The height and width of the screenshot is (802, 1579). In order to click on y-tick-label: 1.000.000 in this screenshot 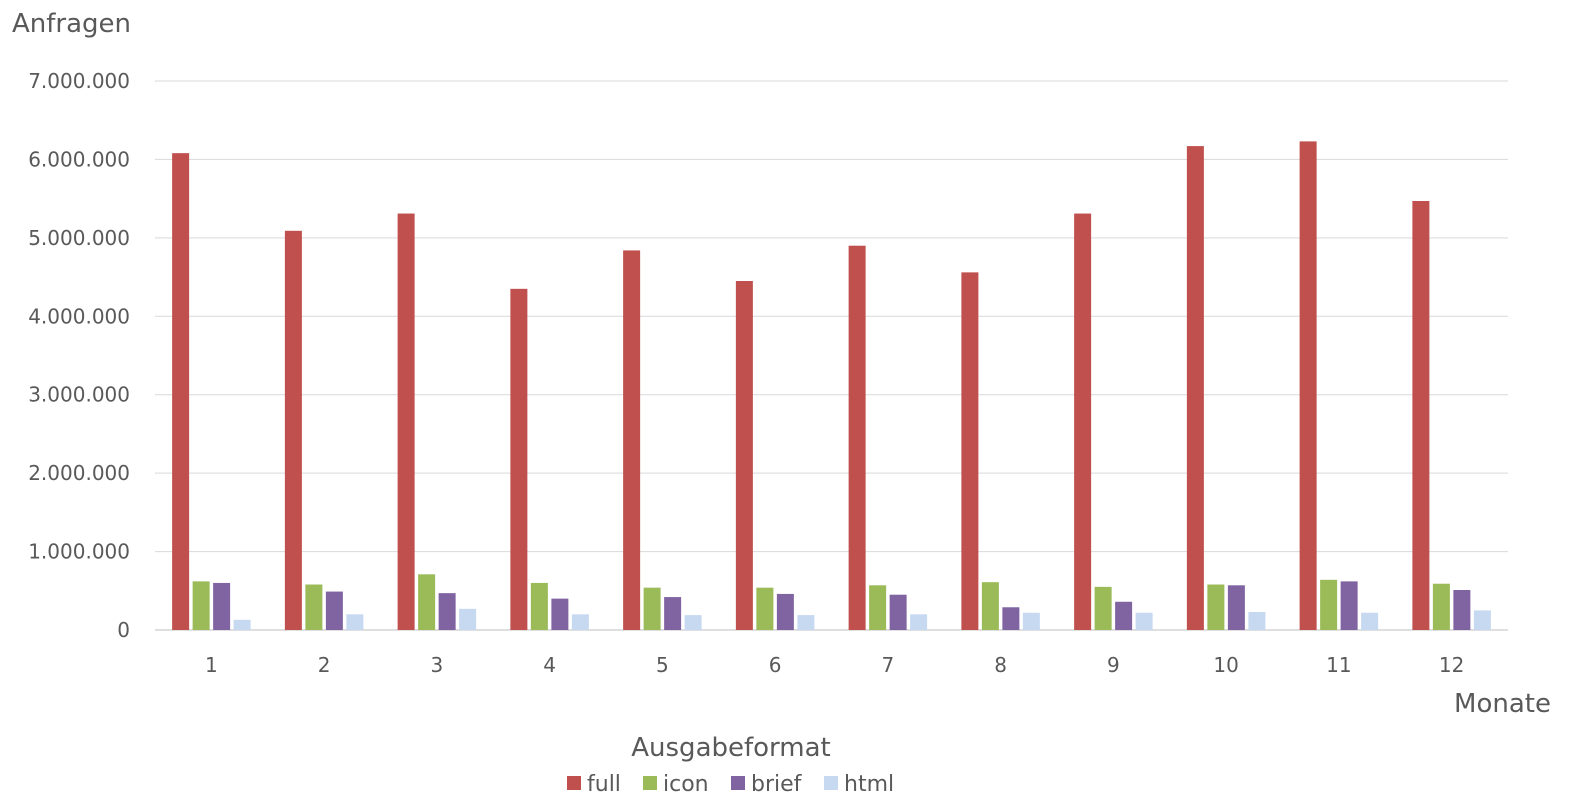, I will do `click(79, 552)`.